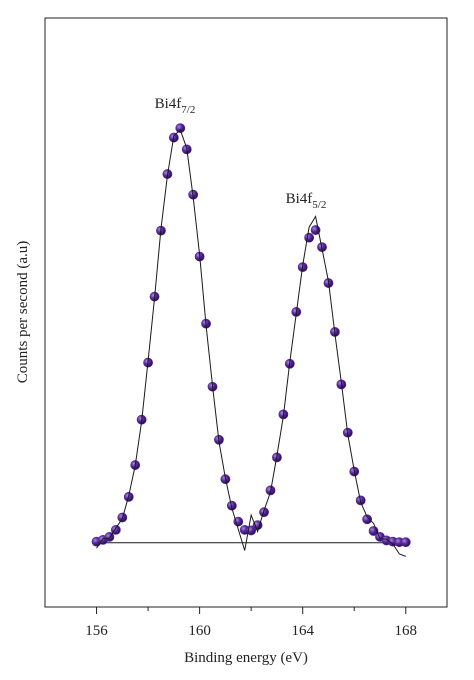 The width and height of the screenshot is (474, 680). What do you see at coordinates (188, 110) in the screenshot?
I see `annotation-subscript: 7/2` at bounding box center [188, 110].